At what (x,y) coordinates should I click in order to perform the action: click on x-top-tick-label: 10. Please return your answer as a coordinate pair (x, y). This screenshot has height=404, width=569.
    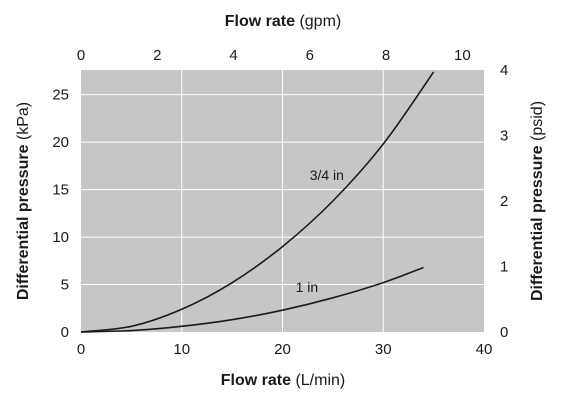
    Looking at the image, I should click on (462, 55).